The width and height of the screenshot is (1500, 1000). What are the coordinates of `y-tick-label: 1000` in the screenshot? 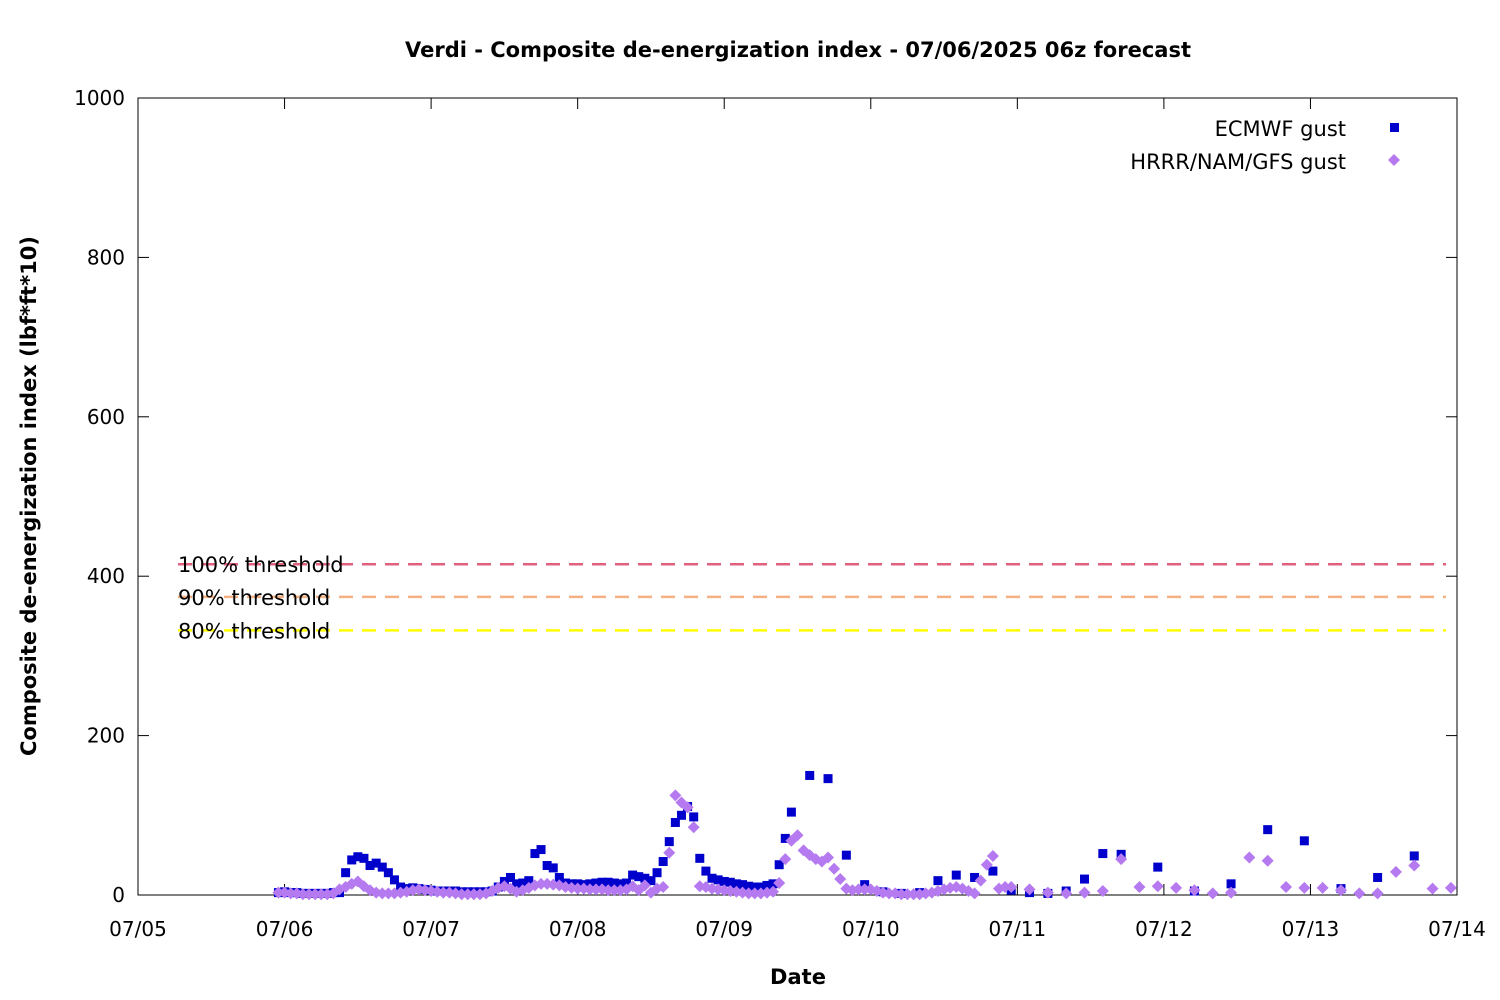 It's located at (99, 98).